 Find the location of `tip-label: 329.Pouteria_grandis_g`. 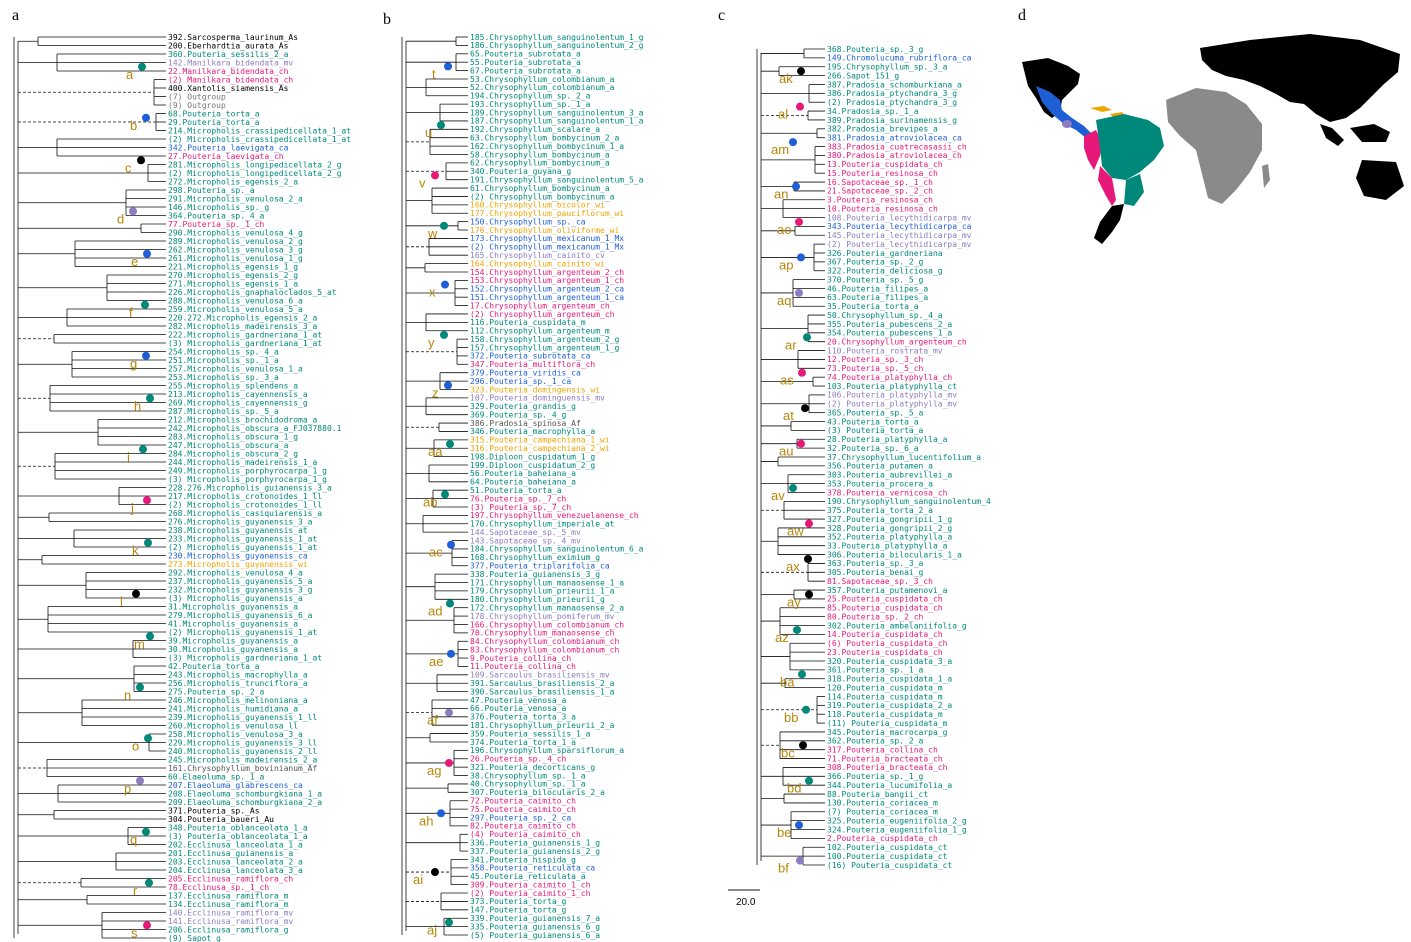

tip-label: 329.Pouteria_grandis_g is located at coordinates (523, 406).